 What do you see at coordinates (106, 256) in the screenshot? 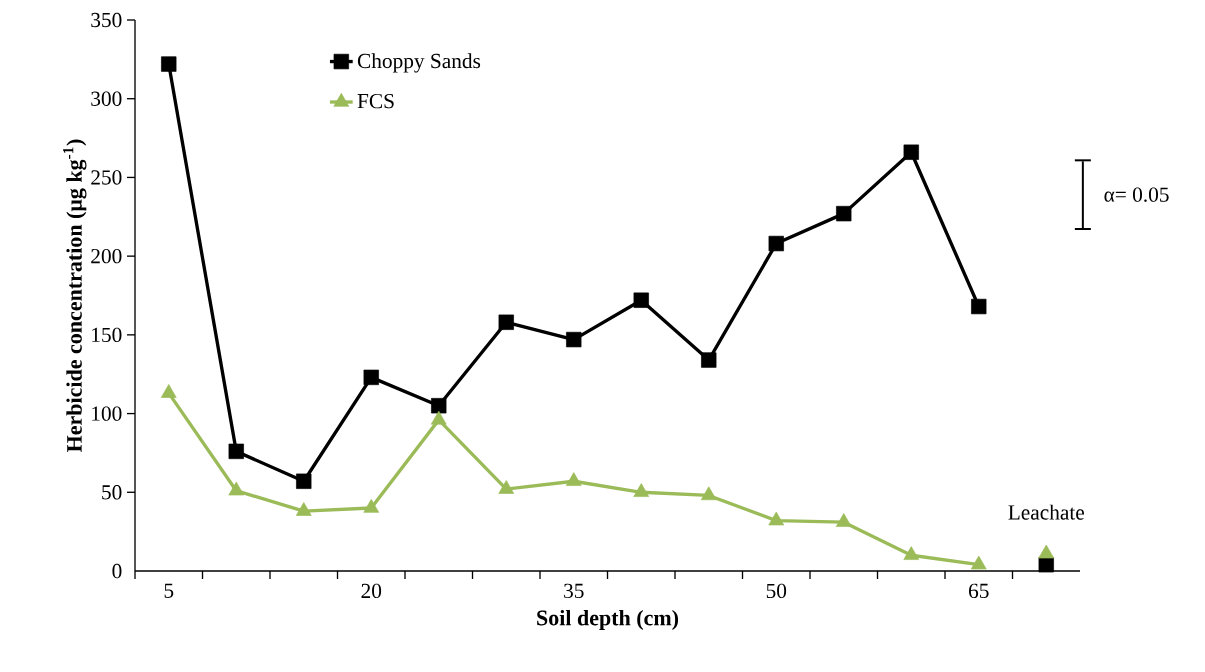
I see `y-tick-label: 200` at bounding box center [106, 256].